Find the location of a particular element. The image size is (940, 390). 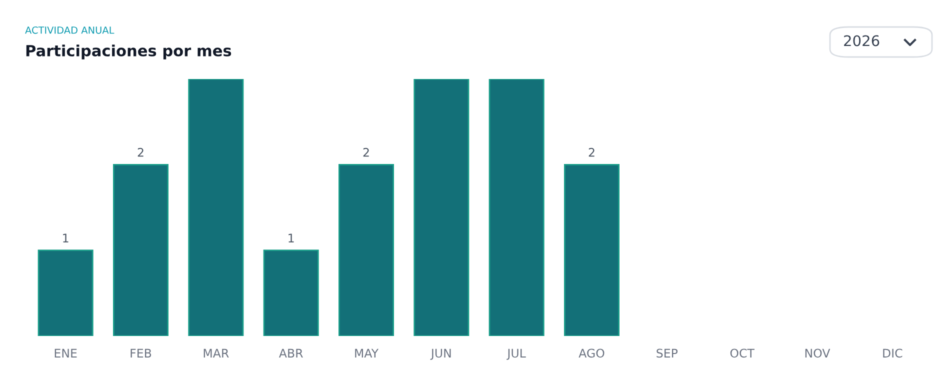

chart-title: Participaciones por mes is located at coordinates (129, 52).